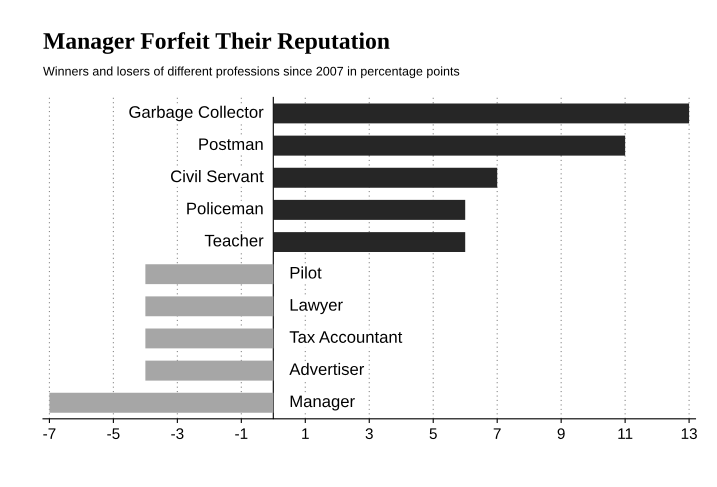 This screenshot has height=487, width=717. Describe the element at coordinates (625, 433) in the screenshot. I see `x-tick-label: 11` at that location.